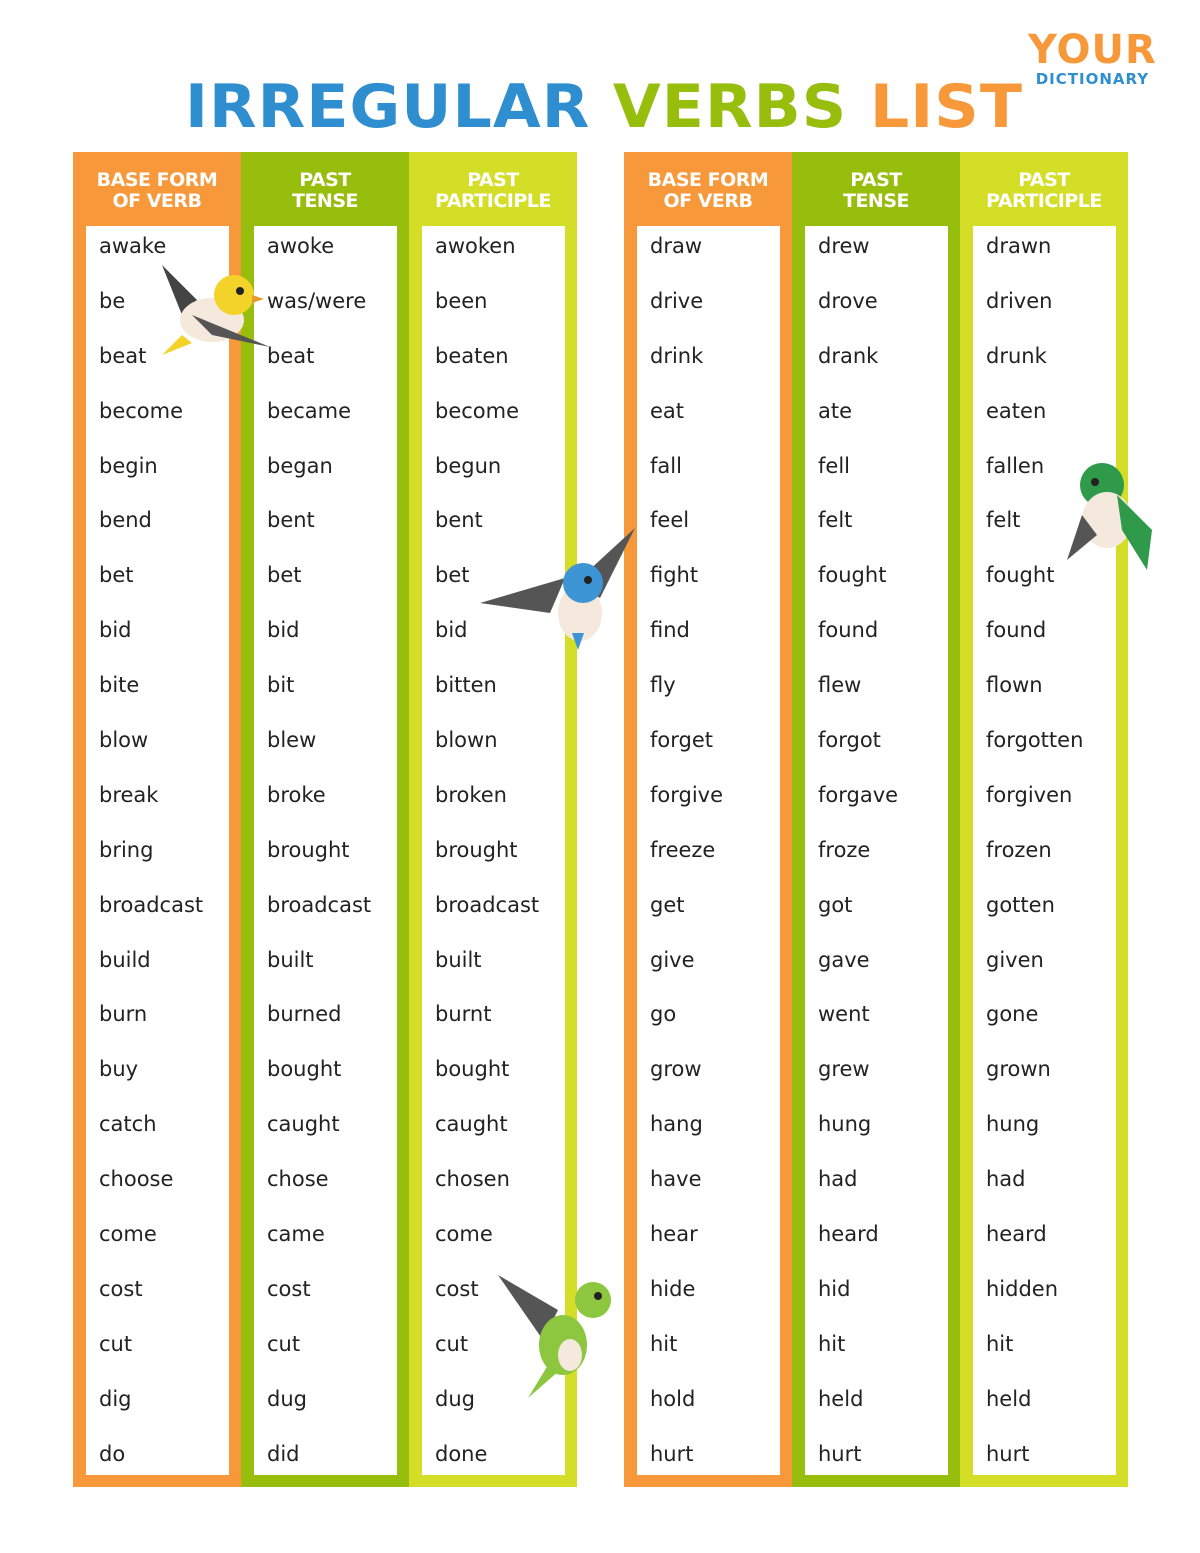 The height and width of the screenshot is (1553, 1200). Describe the element at coordinates (309, 410) in the screenshot. I see `verb-cell: became` at that location.